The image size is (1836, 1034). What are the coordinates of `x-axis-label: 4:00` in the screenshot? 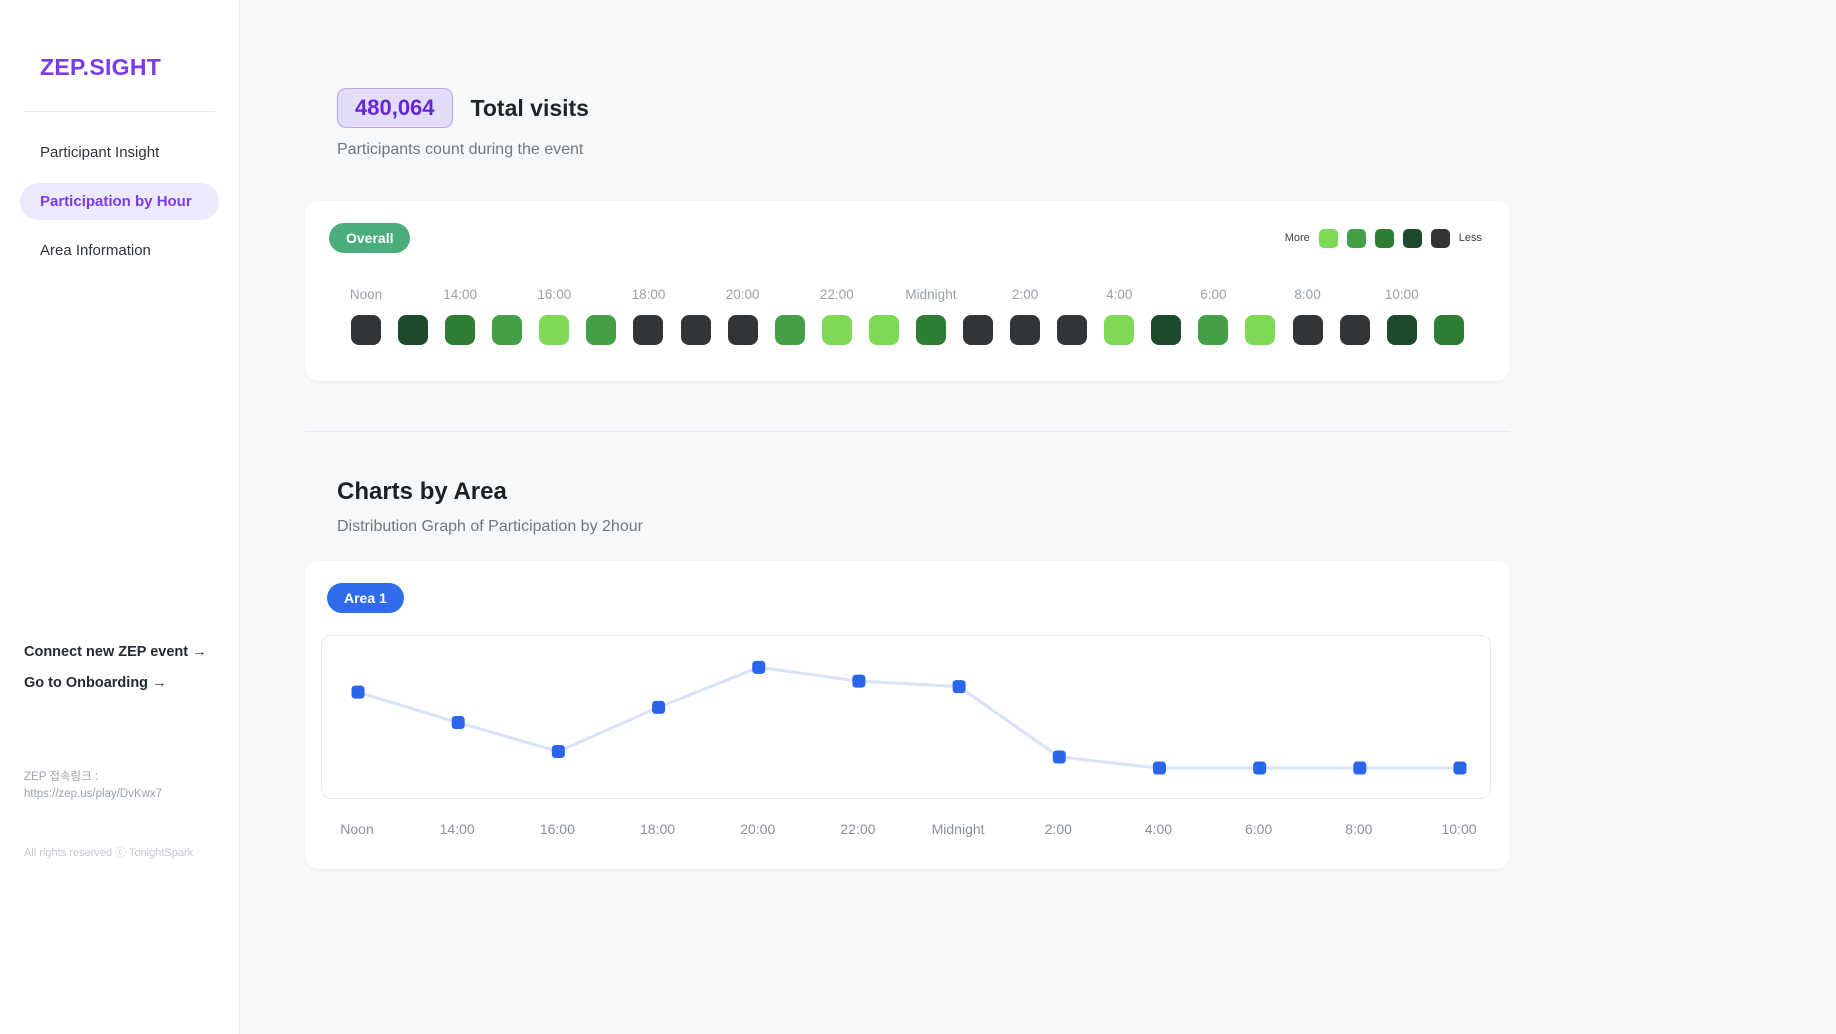 It's located at (1158, 829).